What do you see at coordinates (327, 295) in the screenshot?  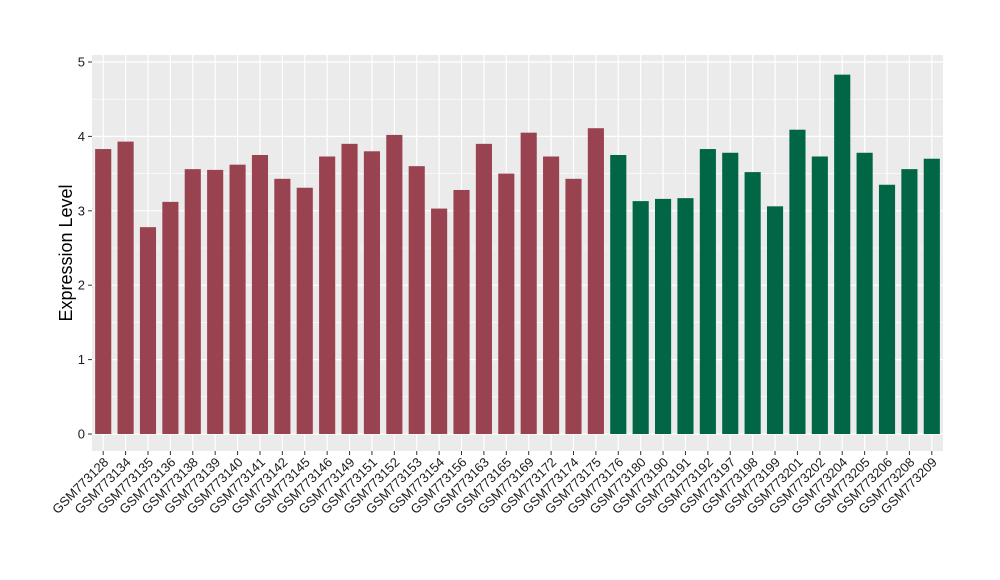 I see `bar-GSM773146` at bounding box center [327, 295].